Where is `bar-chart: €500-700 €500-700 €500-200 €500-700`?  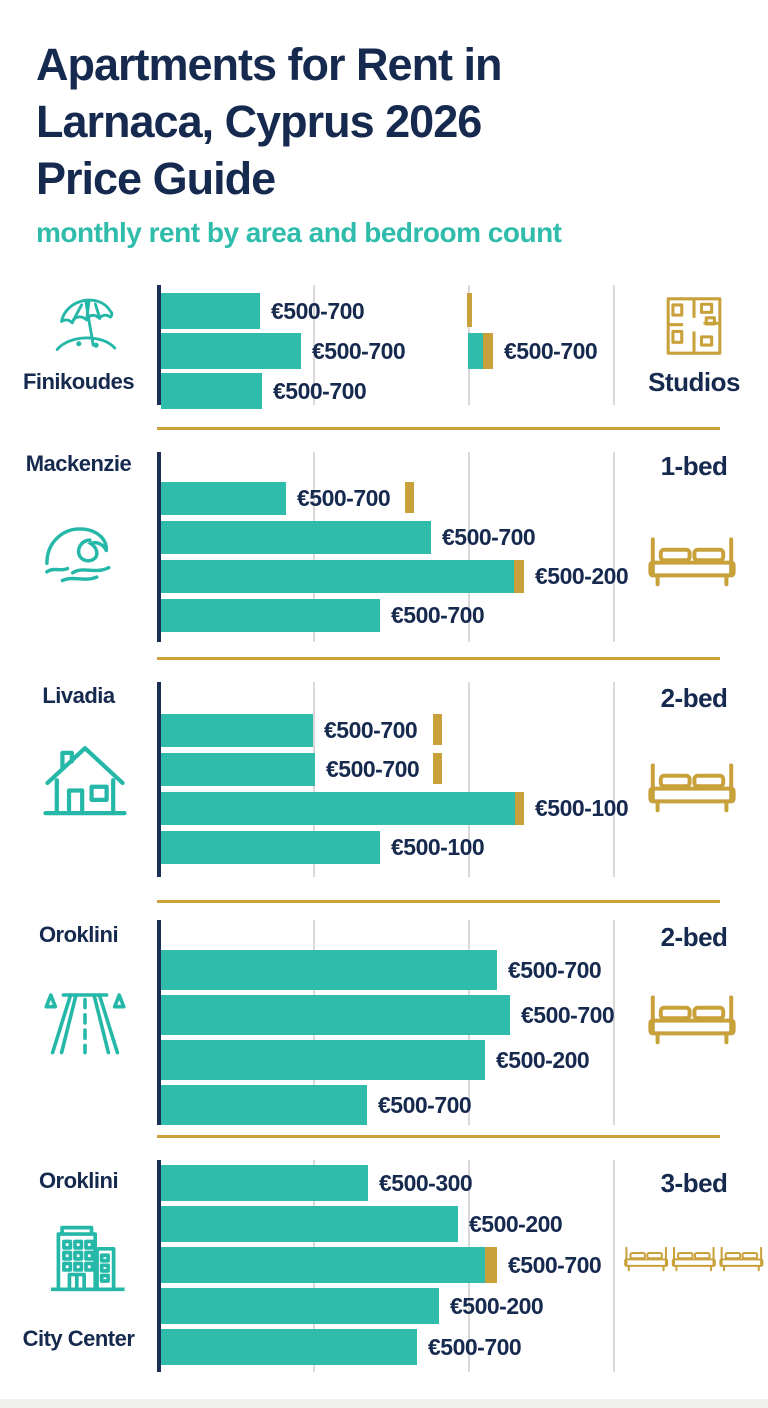
bar-chart: €500-700 €500-700 €500-200 €500-700 is located at coordinates (388, 1022).